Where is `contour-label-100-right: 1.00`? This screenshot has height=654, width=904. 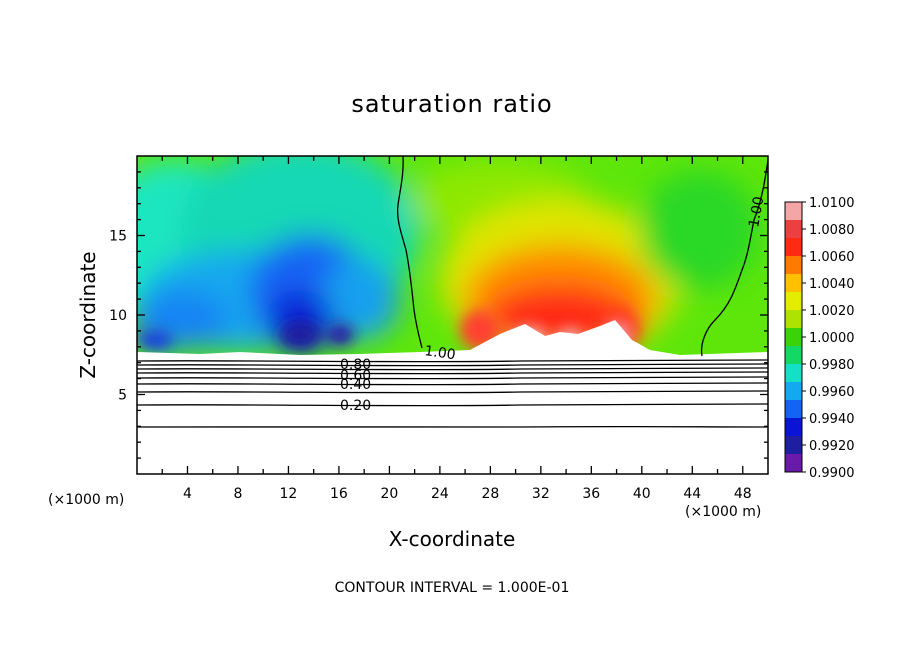 contour-label-100-right: 1.00 is located at coordinates (756, 211).